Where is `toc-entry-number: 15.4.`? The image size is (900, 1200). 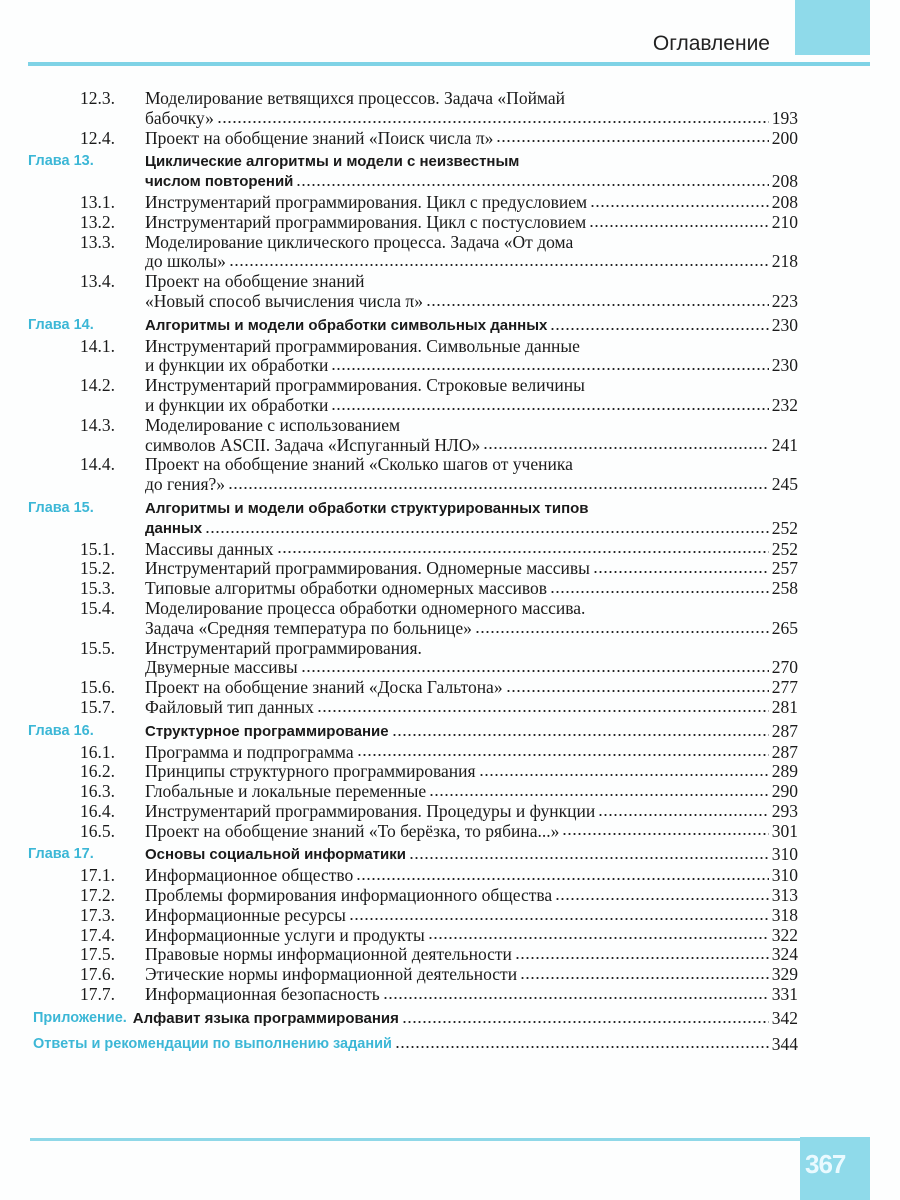 toc-entry-number: 15.4. is located at coordinates (97, 607).